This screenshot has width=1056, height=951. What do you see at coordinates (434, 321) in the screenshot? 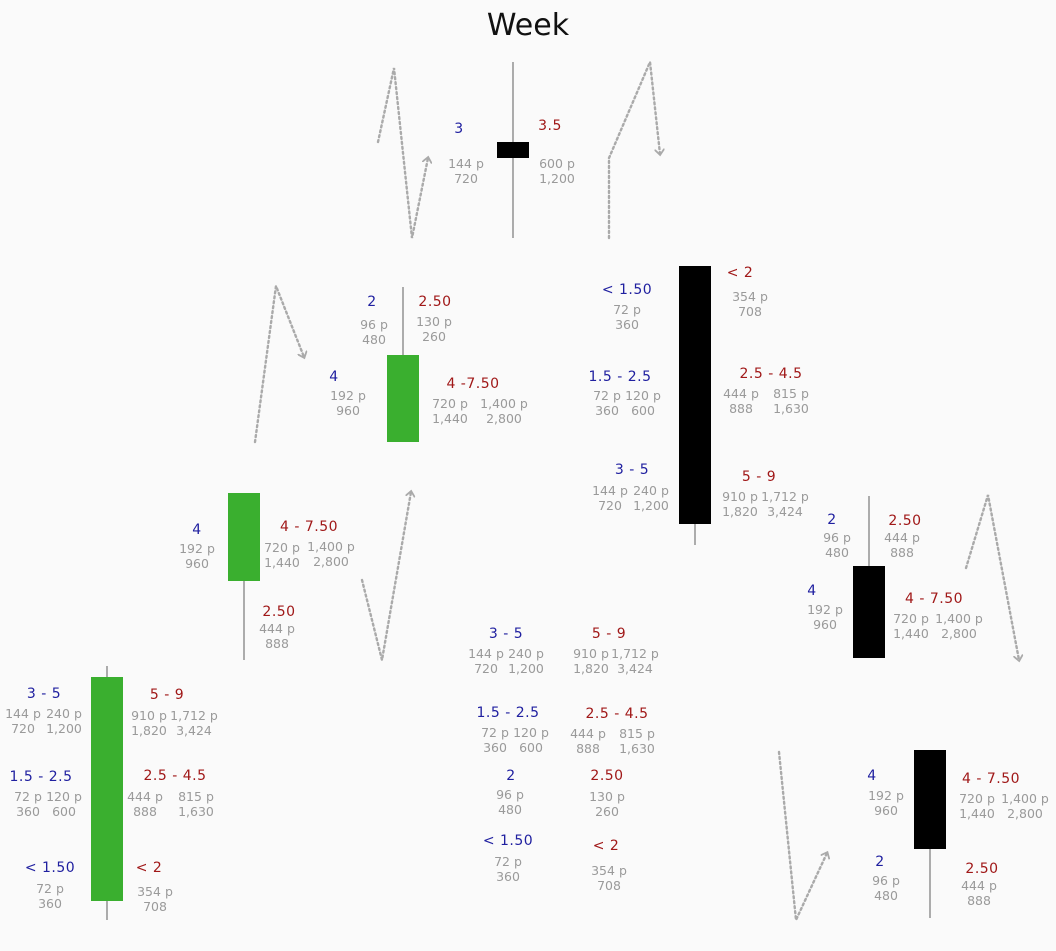
I see `quantity-label: 130 p` at bounding box center [434, 321].